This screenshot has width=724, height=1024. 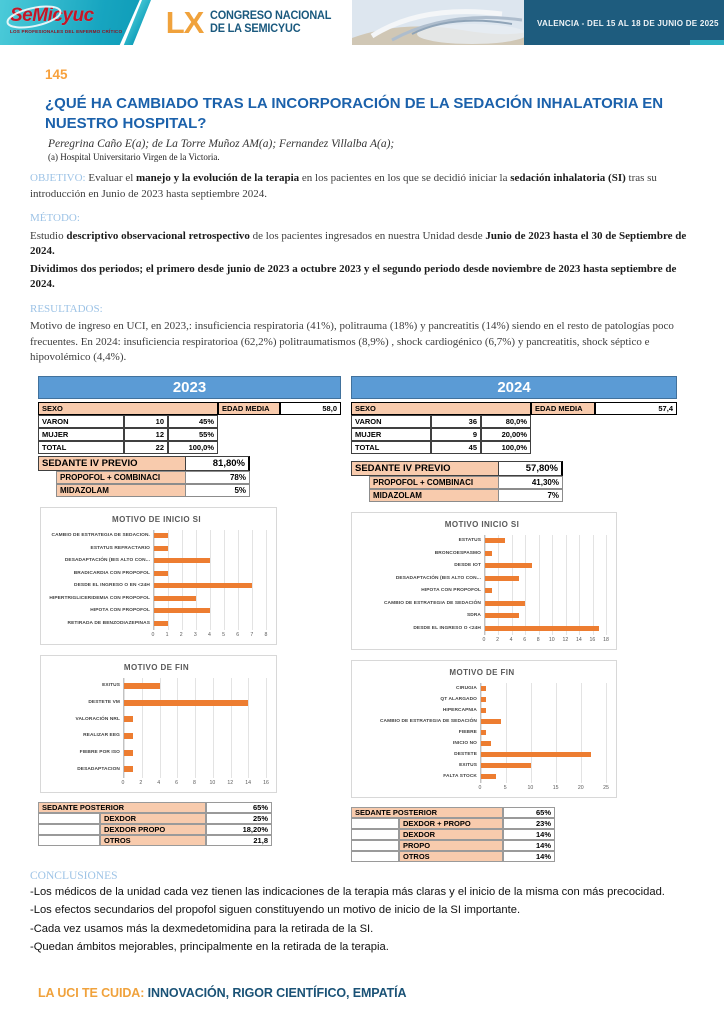 What do you see at coordinates (193, 434) in the screenshot?
I see `table-row-pct: 55%` at bounding box center [193, 434].